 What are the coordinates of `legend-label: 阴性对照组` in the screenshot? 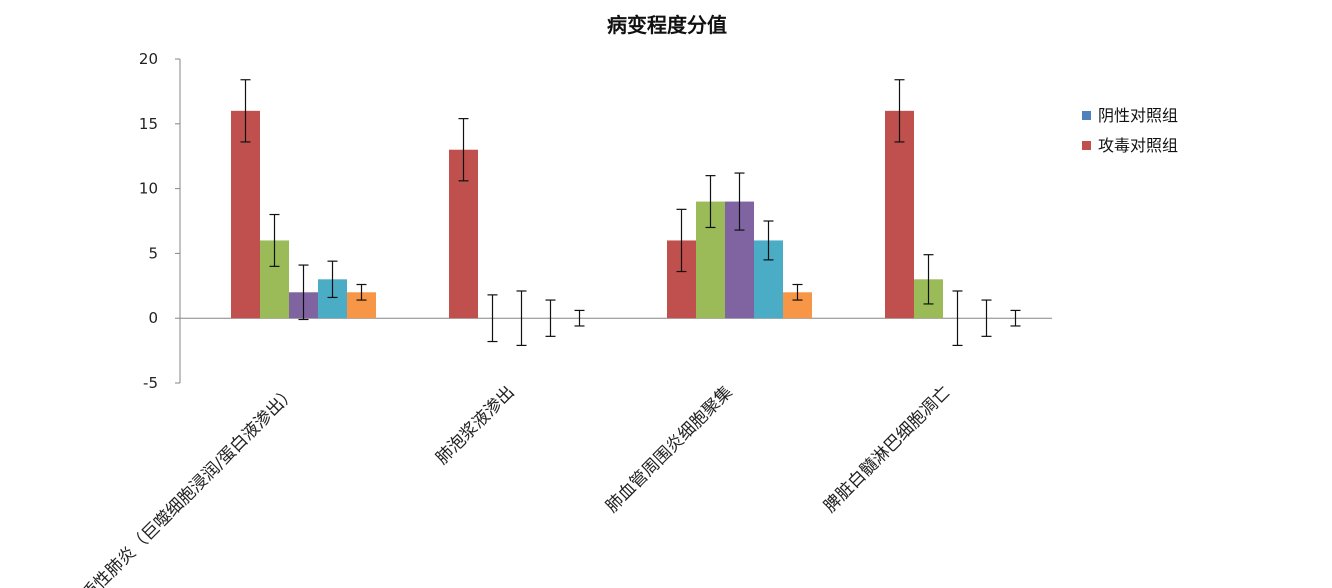 It's located at (1138, 115).